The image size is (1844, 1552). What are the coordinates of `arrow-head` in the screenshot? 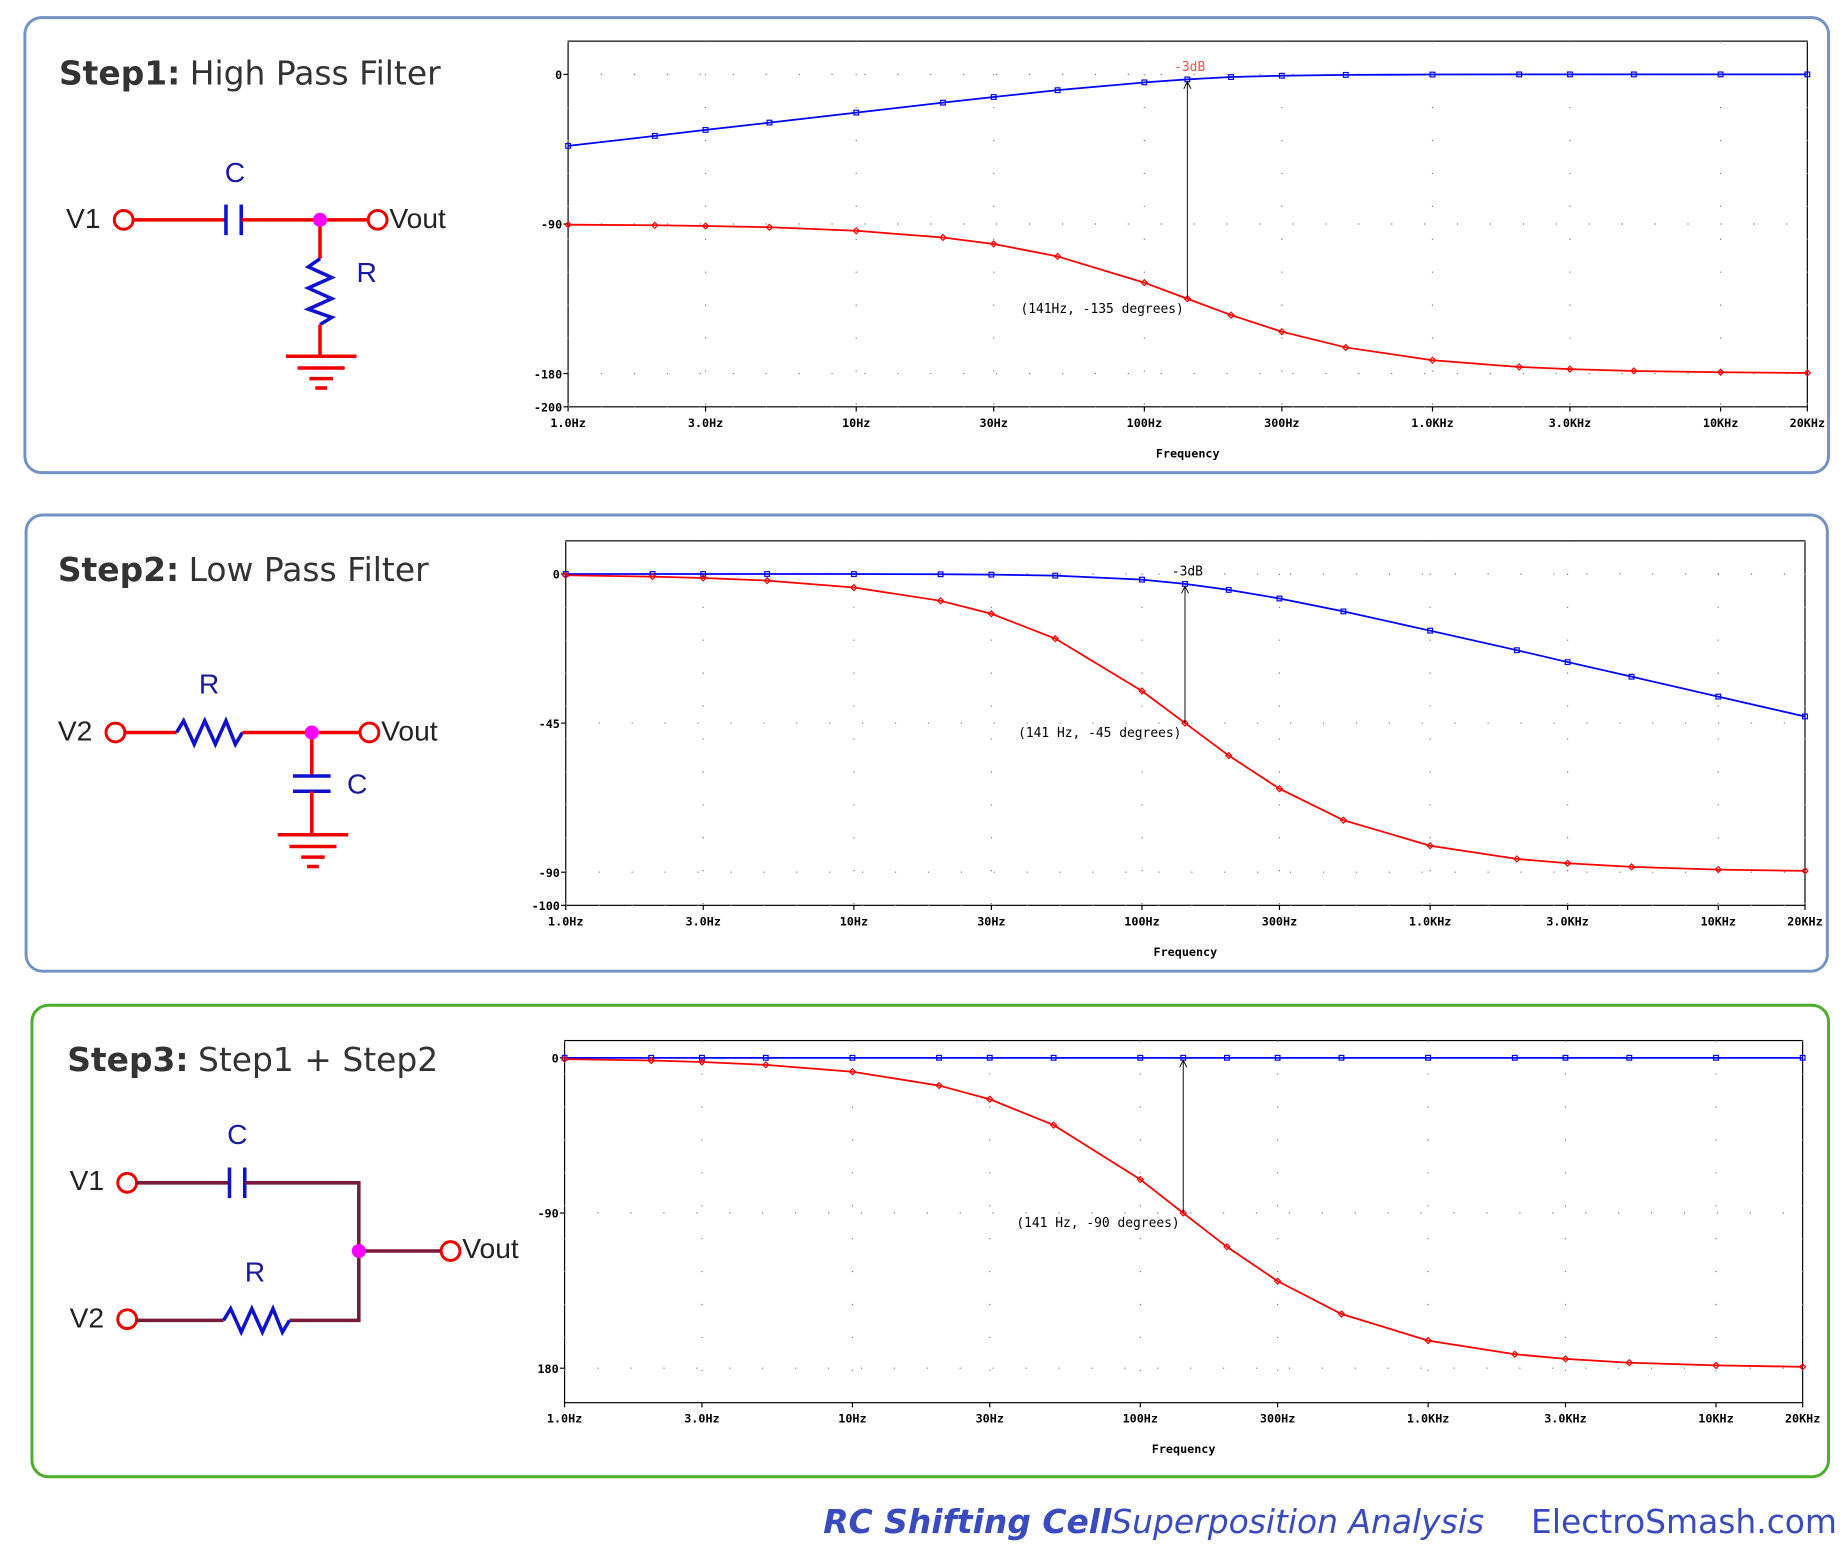 It's located at (1185, 589).